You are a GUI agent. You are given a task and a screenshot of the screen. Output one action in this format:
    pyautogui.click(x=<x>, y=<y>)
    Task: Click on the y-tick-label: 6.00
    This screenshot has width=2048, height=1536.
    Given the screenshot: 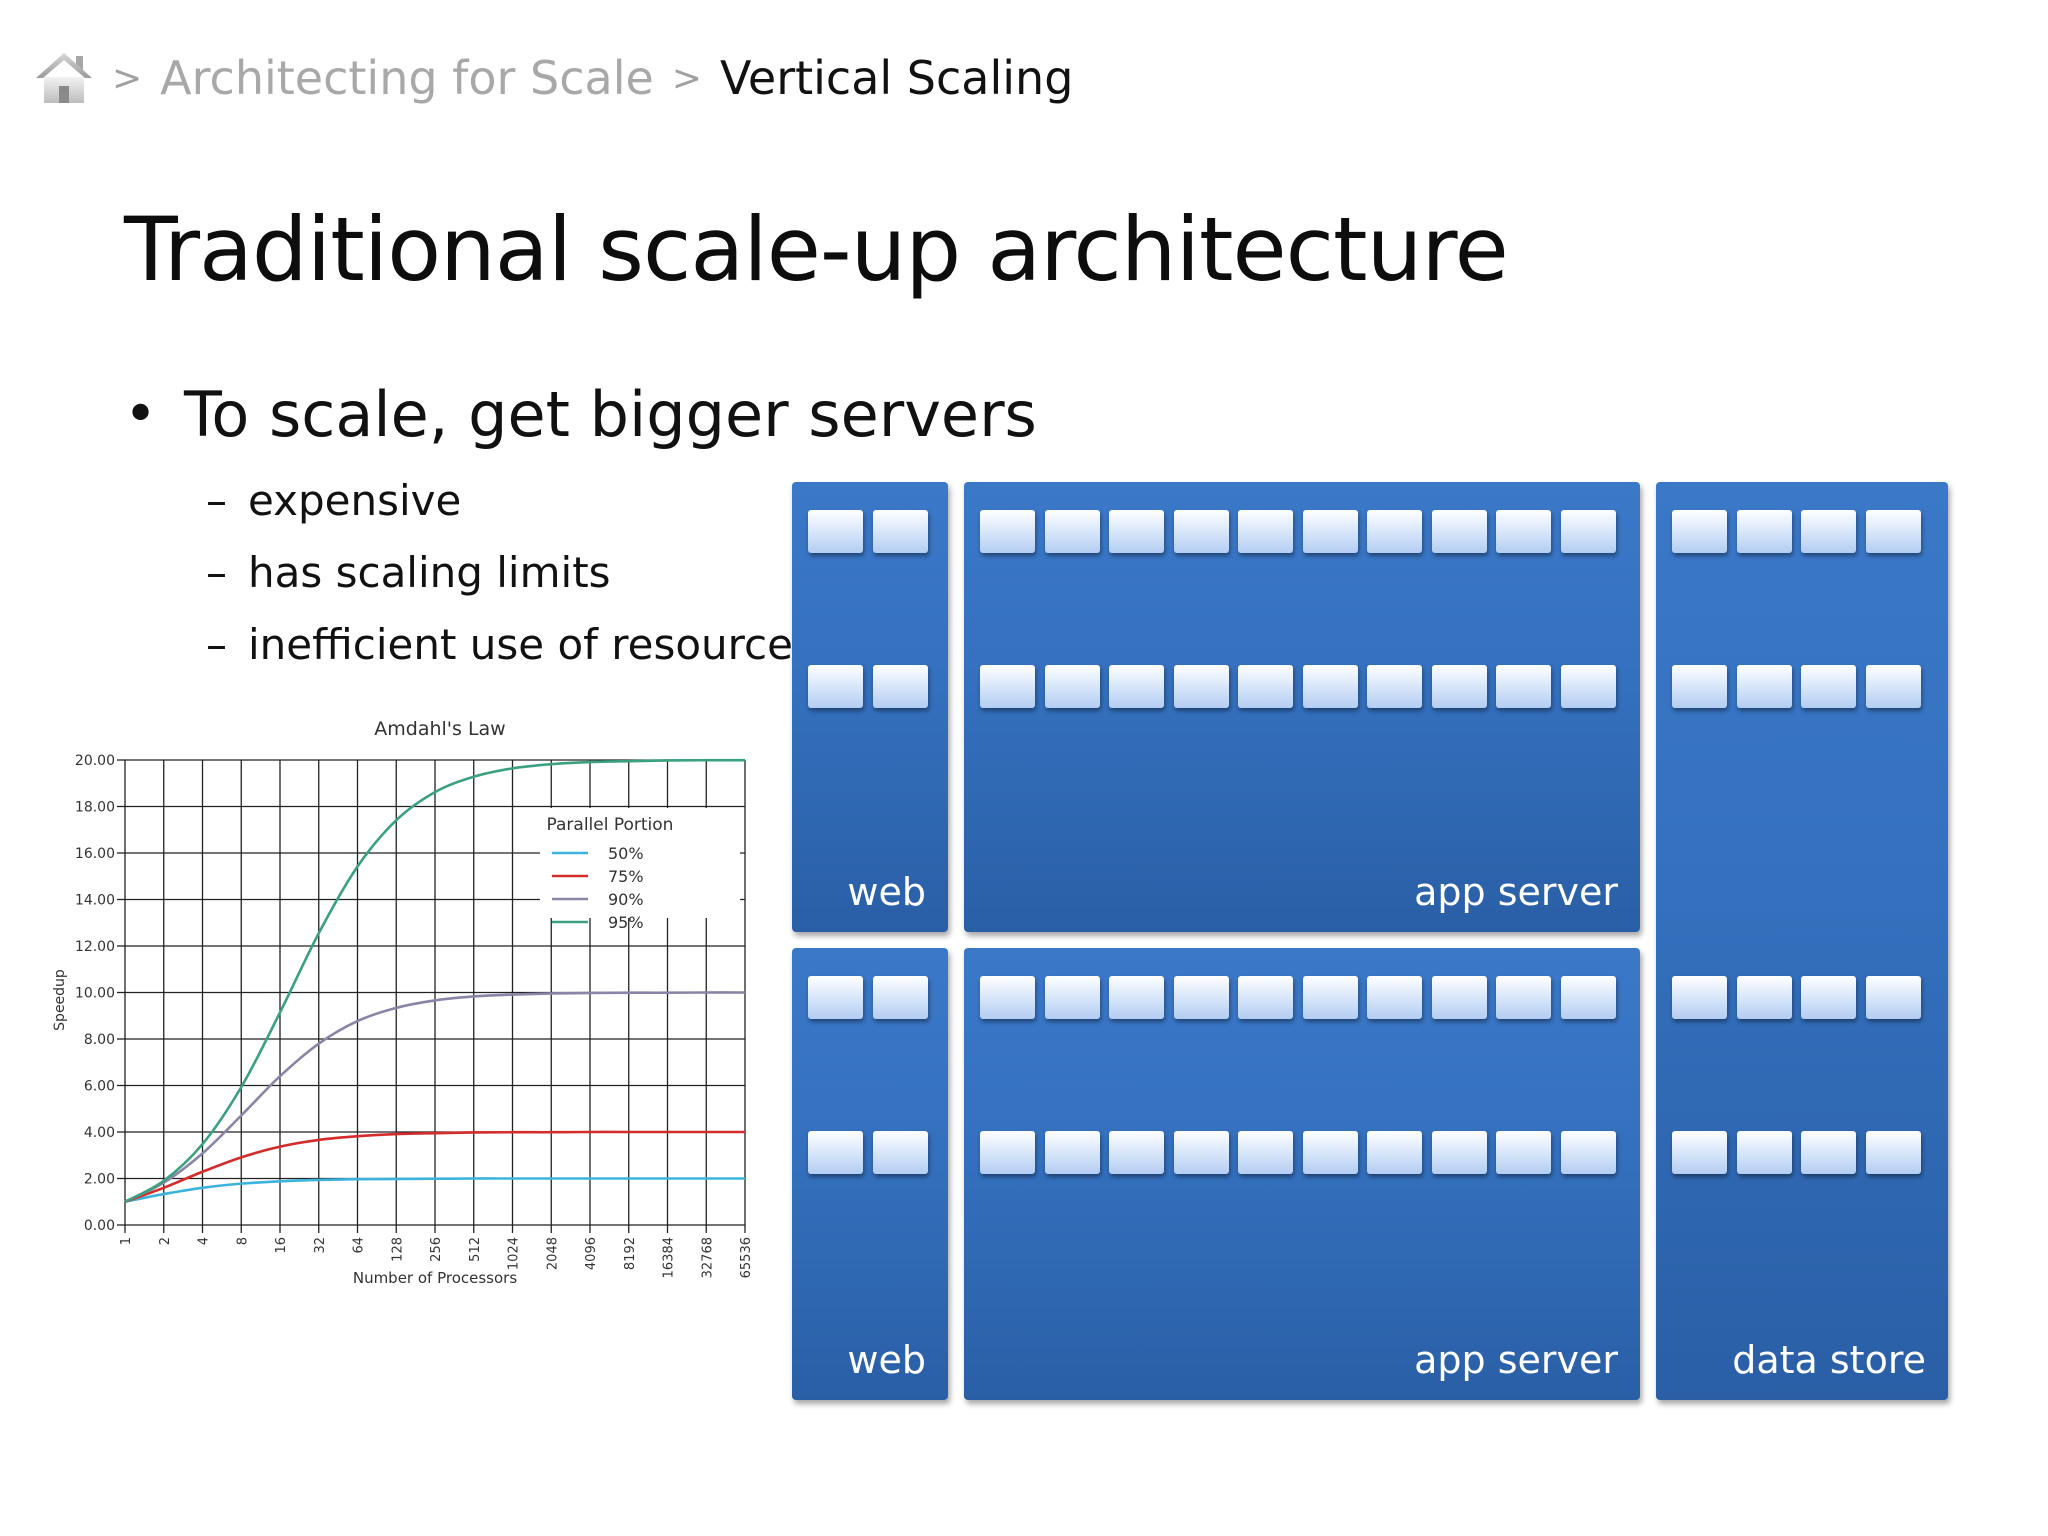 What is the action you would take?
    pyautogui.click(x=99, y=1087)
    